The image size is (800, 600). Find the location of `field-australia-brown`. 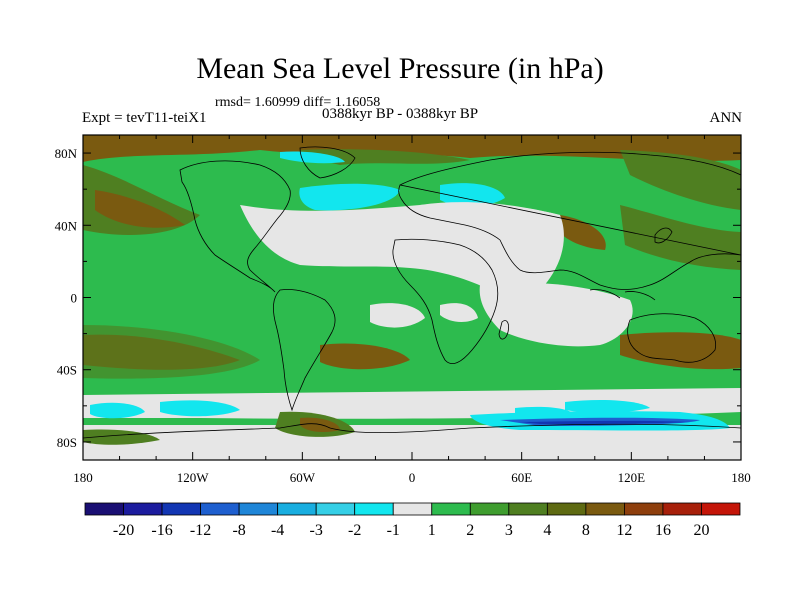

field-australia-brown is located at coordinates (680, 351).